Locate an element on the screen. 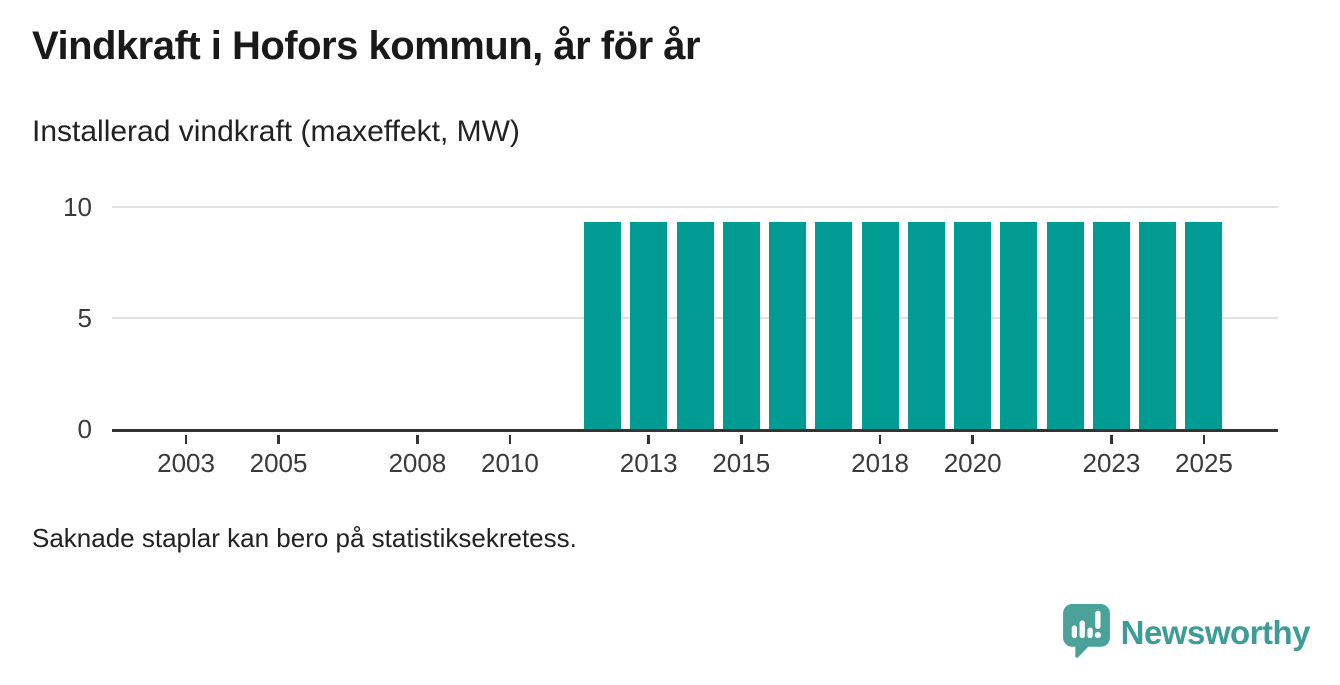  y-axis: 0 5 10 is located at coordinates (56, 317).